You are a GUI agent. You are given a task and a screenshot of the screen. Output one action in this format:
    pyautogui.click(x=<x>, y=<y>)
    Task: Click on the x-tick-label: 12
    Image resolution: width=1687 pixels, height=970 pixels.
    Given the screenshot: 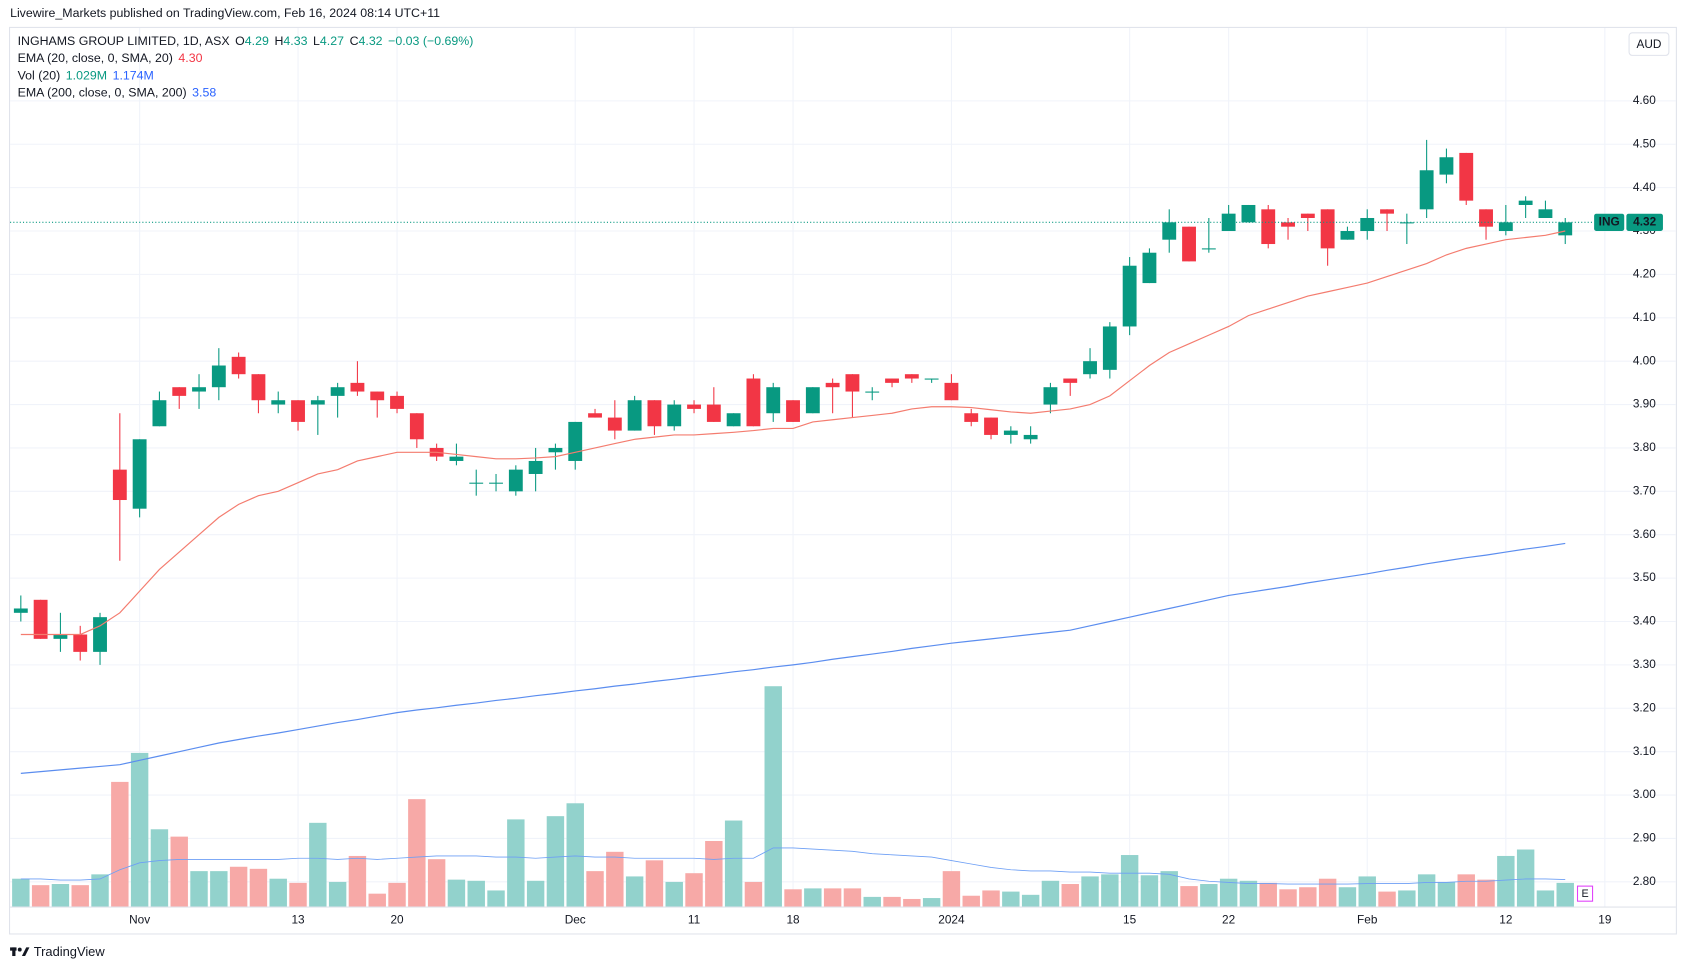 What is the action you would take?
    pyautogui.click(x=1505, y=920)
    